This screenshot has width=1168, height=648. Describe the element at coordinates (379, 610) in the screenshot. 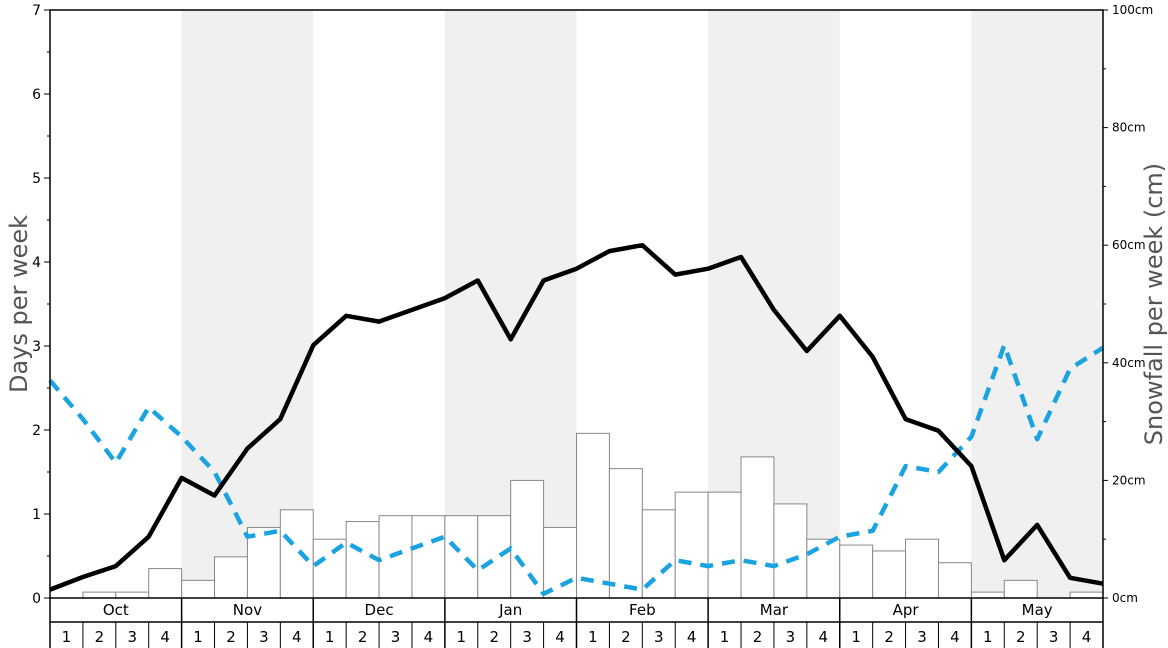

I see `month-label: Dec` at that location.